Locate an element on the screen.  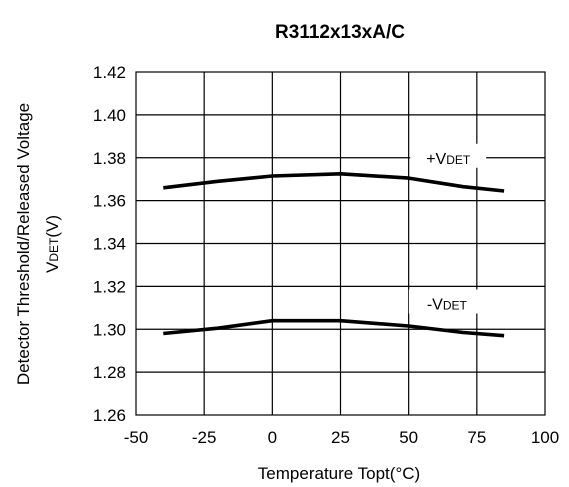
y-axis-label-v: V is located at coordinates (52, 267).